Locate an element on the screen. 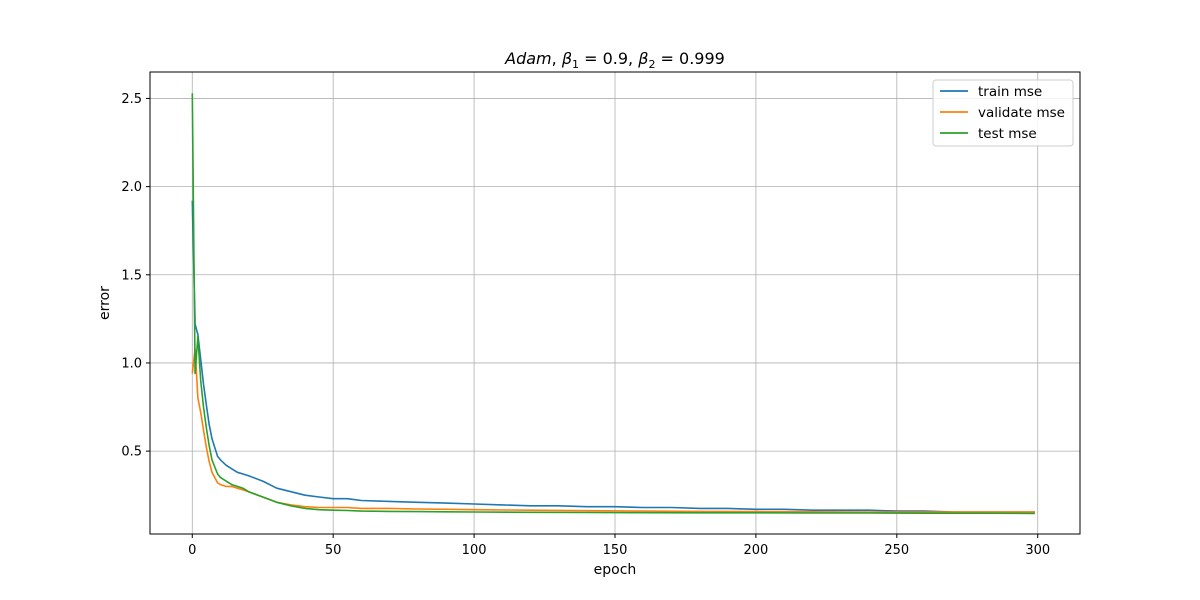 Image resolution: width=1200 pixels, height=600 pixels. y-tick-label: 1.0 is located at coordinates (131, 363).